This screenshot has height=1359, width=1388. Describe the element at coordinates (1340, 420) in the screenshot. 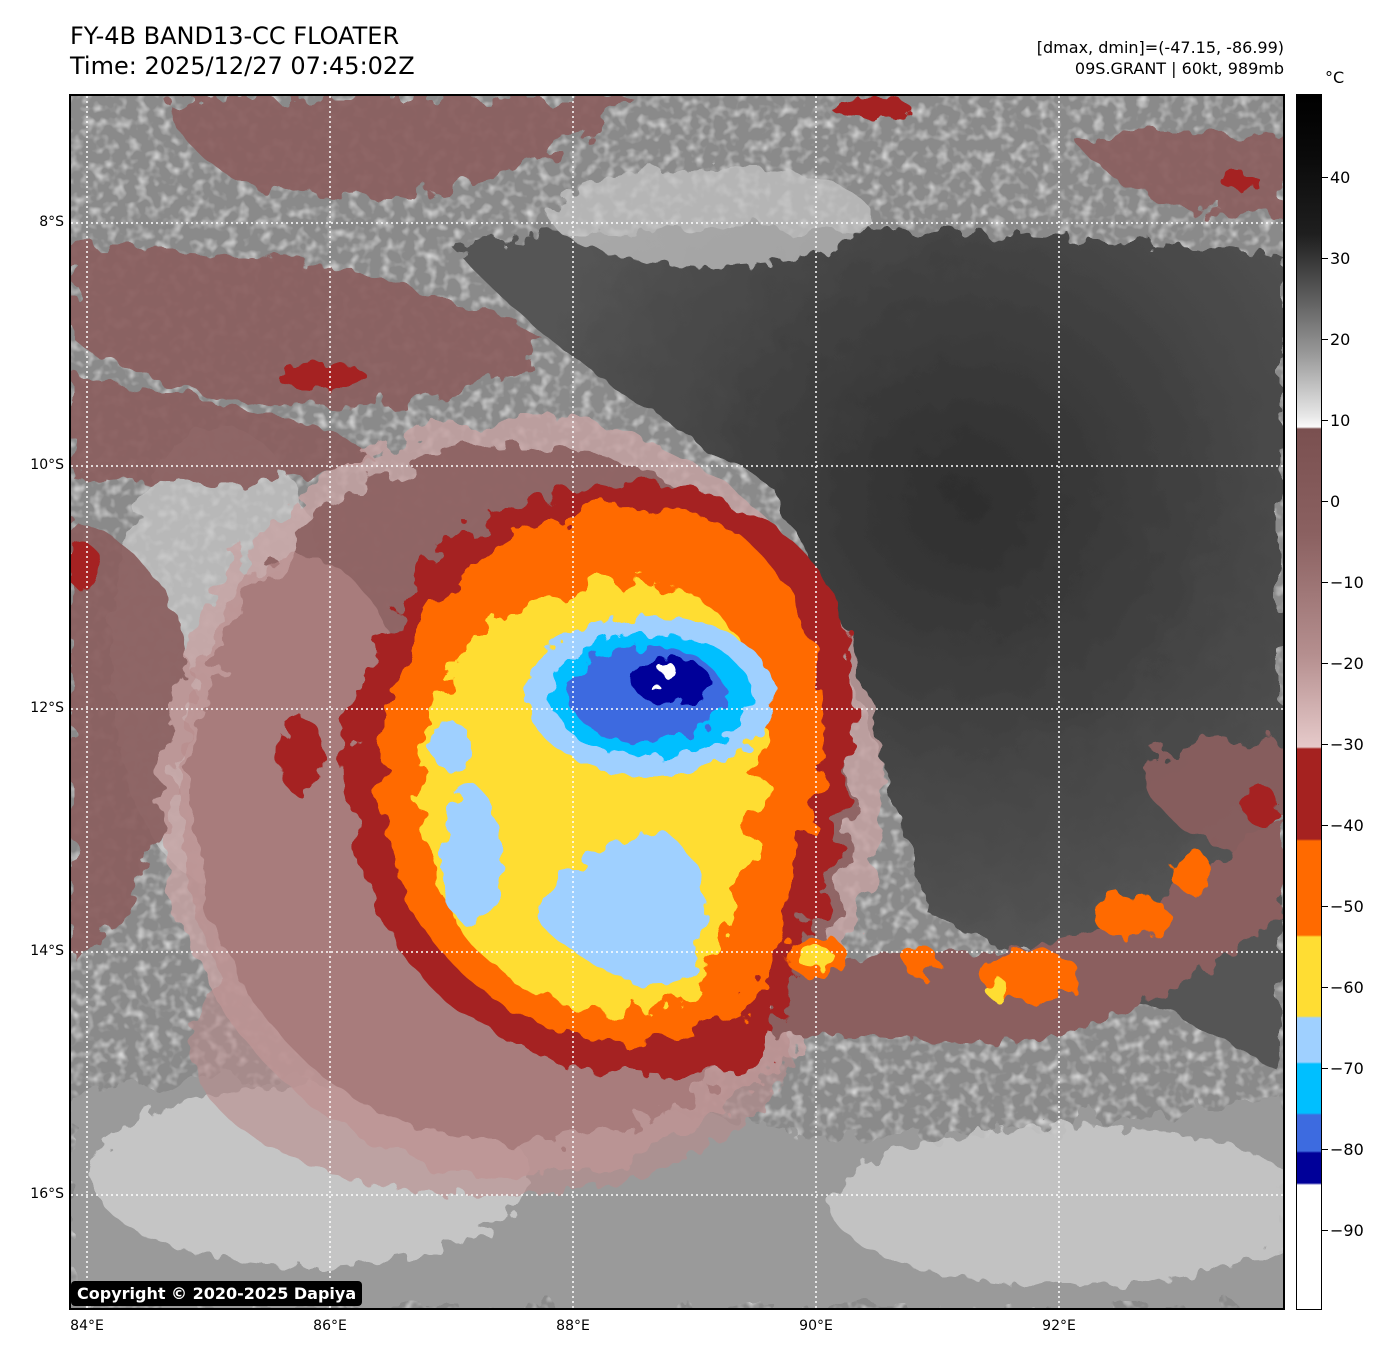

I see `colorbar-label: 10` at that location.